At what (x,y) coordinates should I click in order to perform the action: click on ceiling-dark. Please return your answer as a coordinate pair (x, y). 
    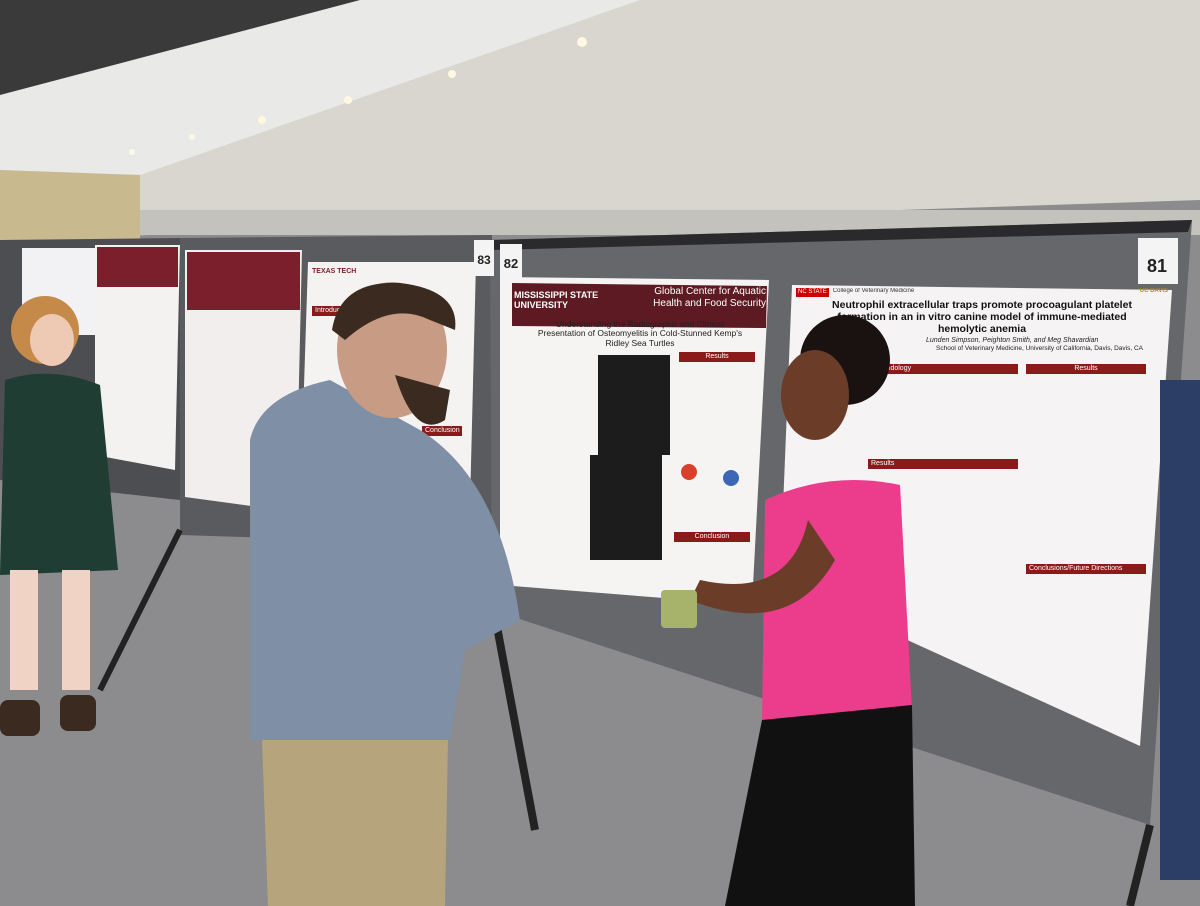
    Looking at the image, I should click on (180, 47).